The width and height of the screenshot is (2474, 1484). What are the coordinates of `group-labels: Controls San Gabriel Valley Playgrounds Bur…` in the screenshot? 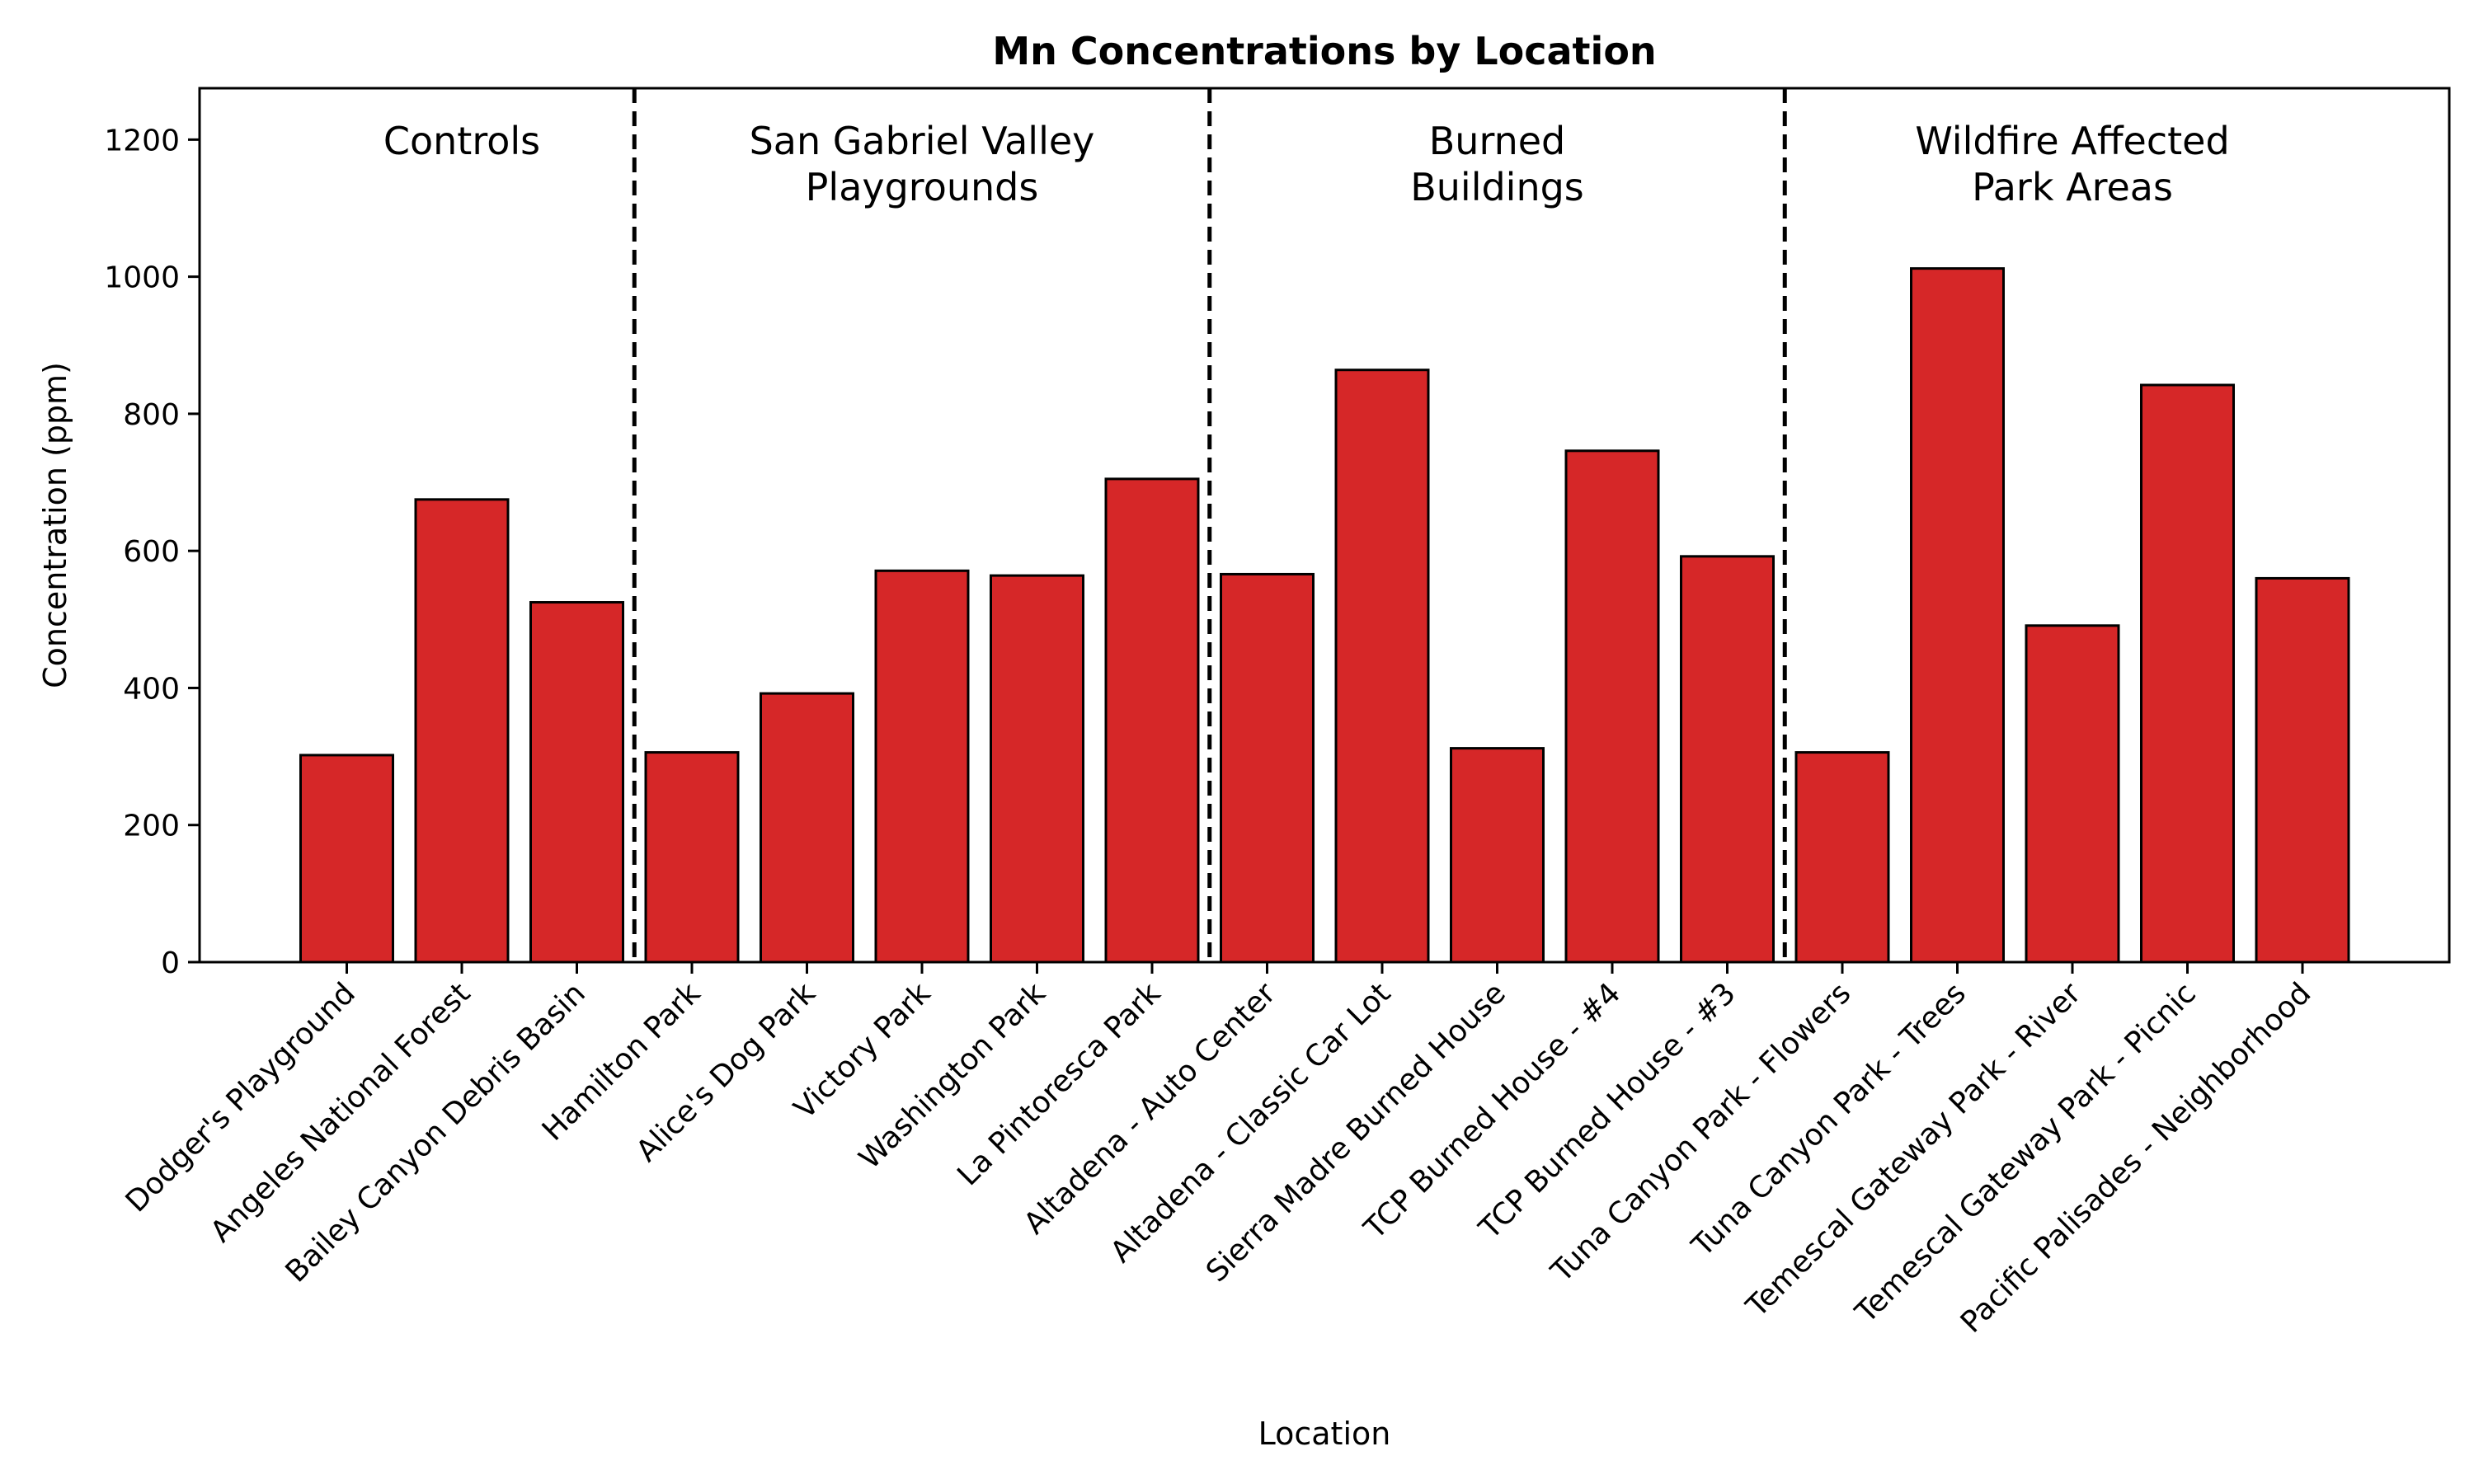 It's located at (1306, 164).